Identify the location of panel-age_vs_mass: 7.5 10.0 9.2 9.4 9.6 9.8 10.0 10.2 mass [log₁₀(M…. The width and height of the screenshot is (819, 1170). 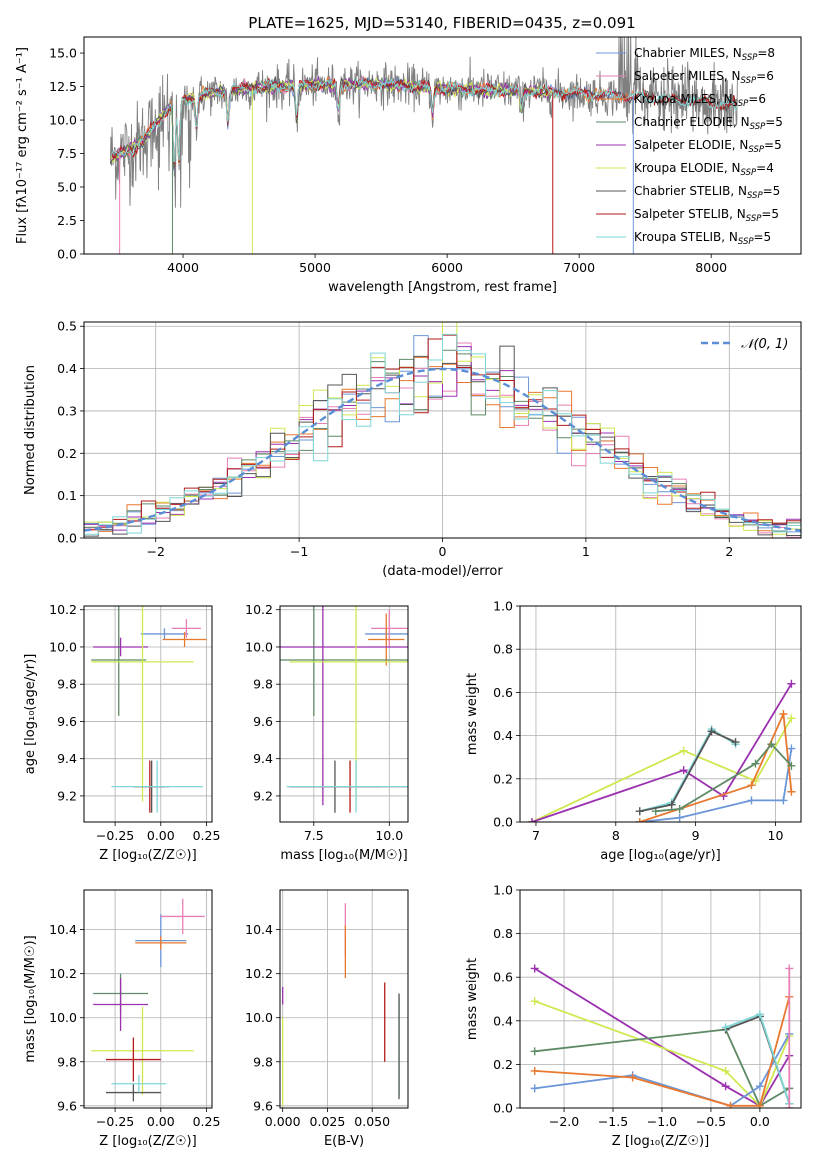
(327, 732).